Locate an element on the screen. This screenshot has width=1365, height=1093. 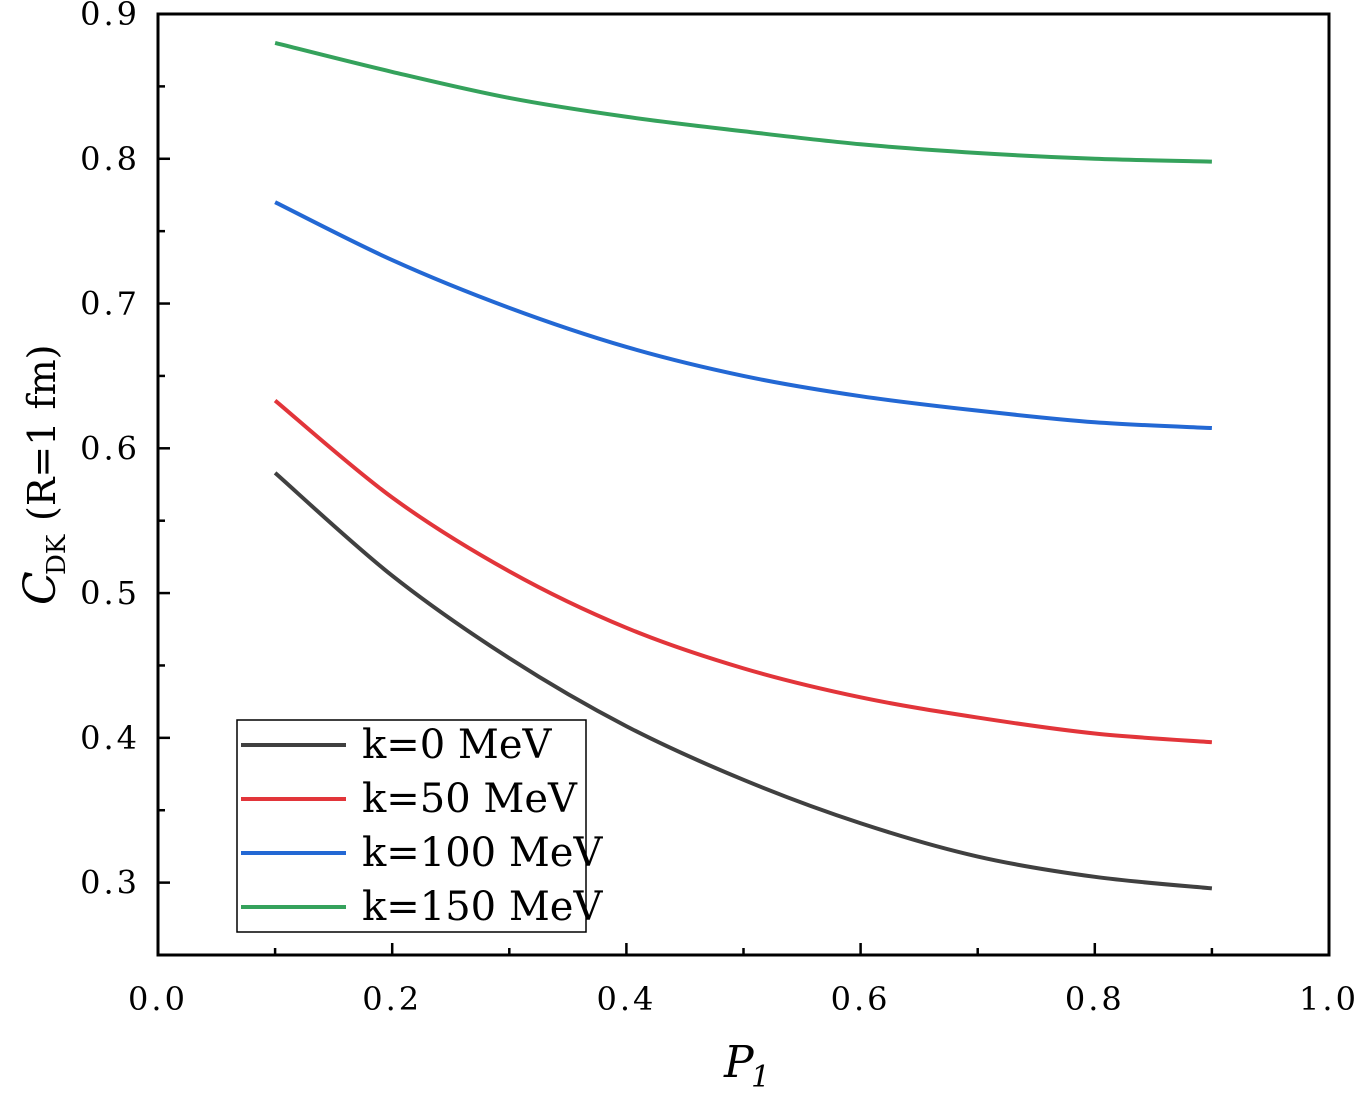
y-tick-label-1: 0.4 is located at coordinates (110, 738).